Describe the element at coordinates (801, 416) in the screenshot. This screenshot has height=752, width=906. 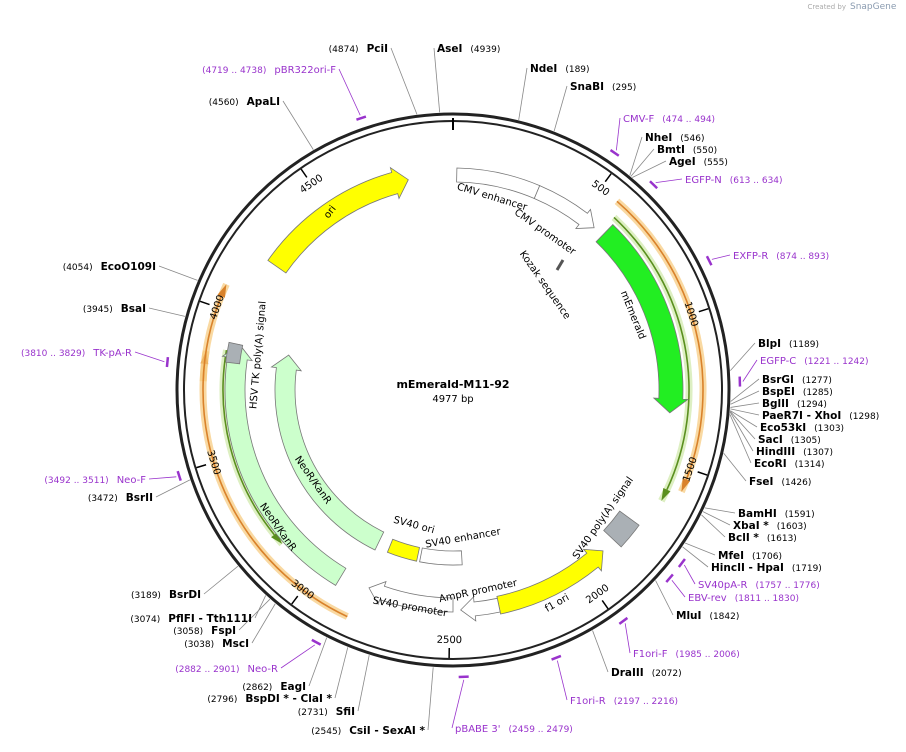
I see `label-name: PaeR7I - XhoI` at that location.